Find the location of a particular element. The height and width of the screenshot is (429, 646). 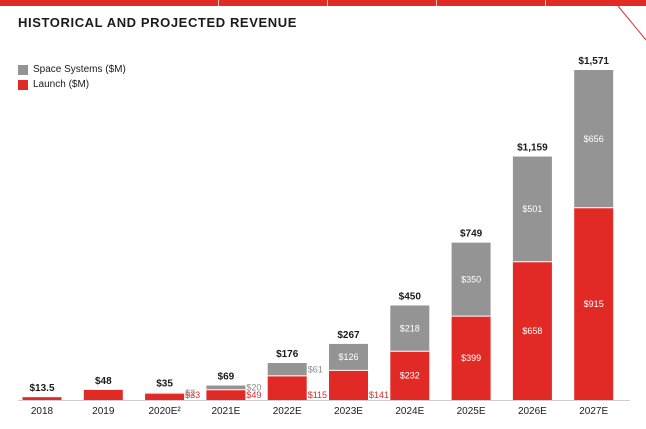

data-label-space-systems-2: $2 is located at coordinates (190, 393).